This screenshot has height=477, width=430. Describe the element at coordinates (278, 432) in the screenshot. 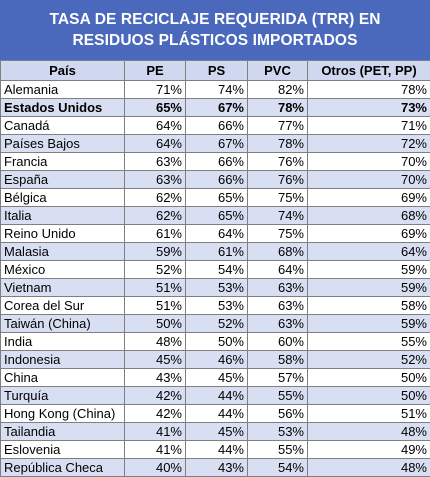

I see `pvc-cell: 53%` at that location.